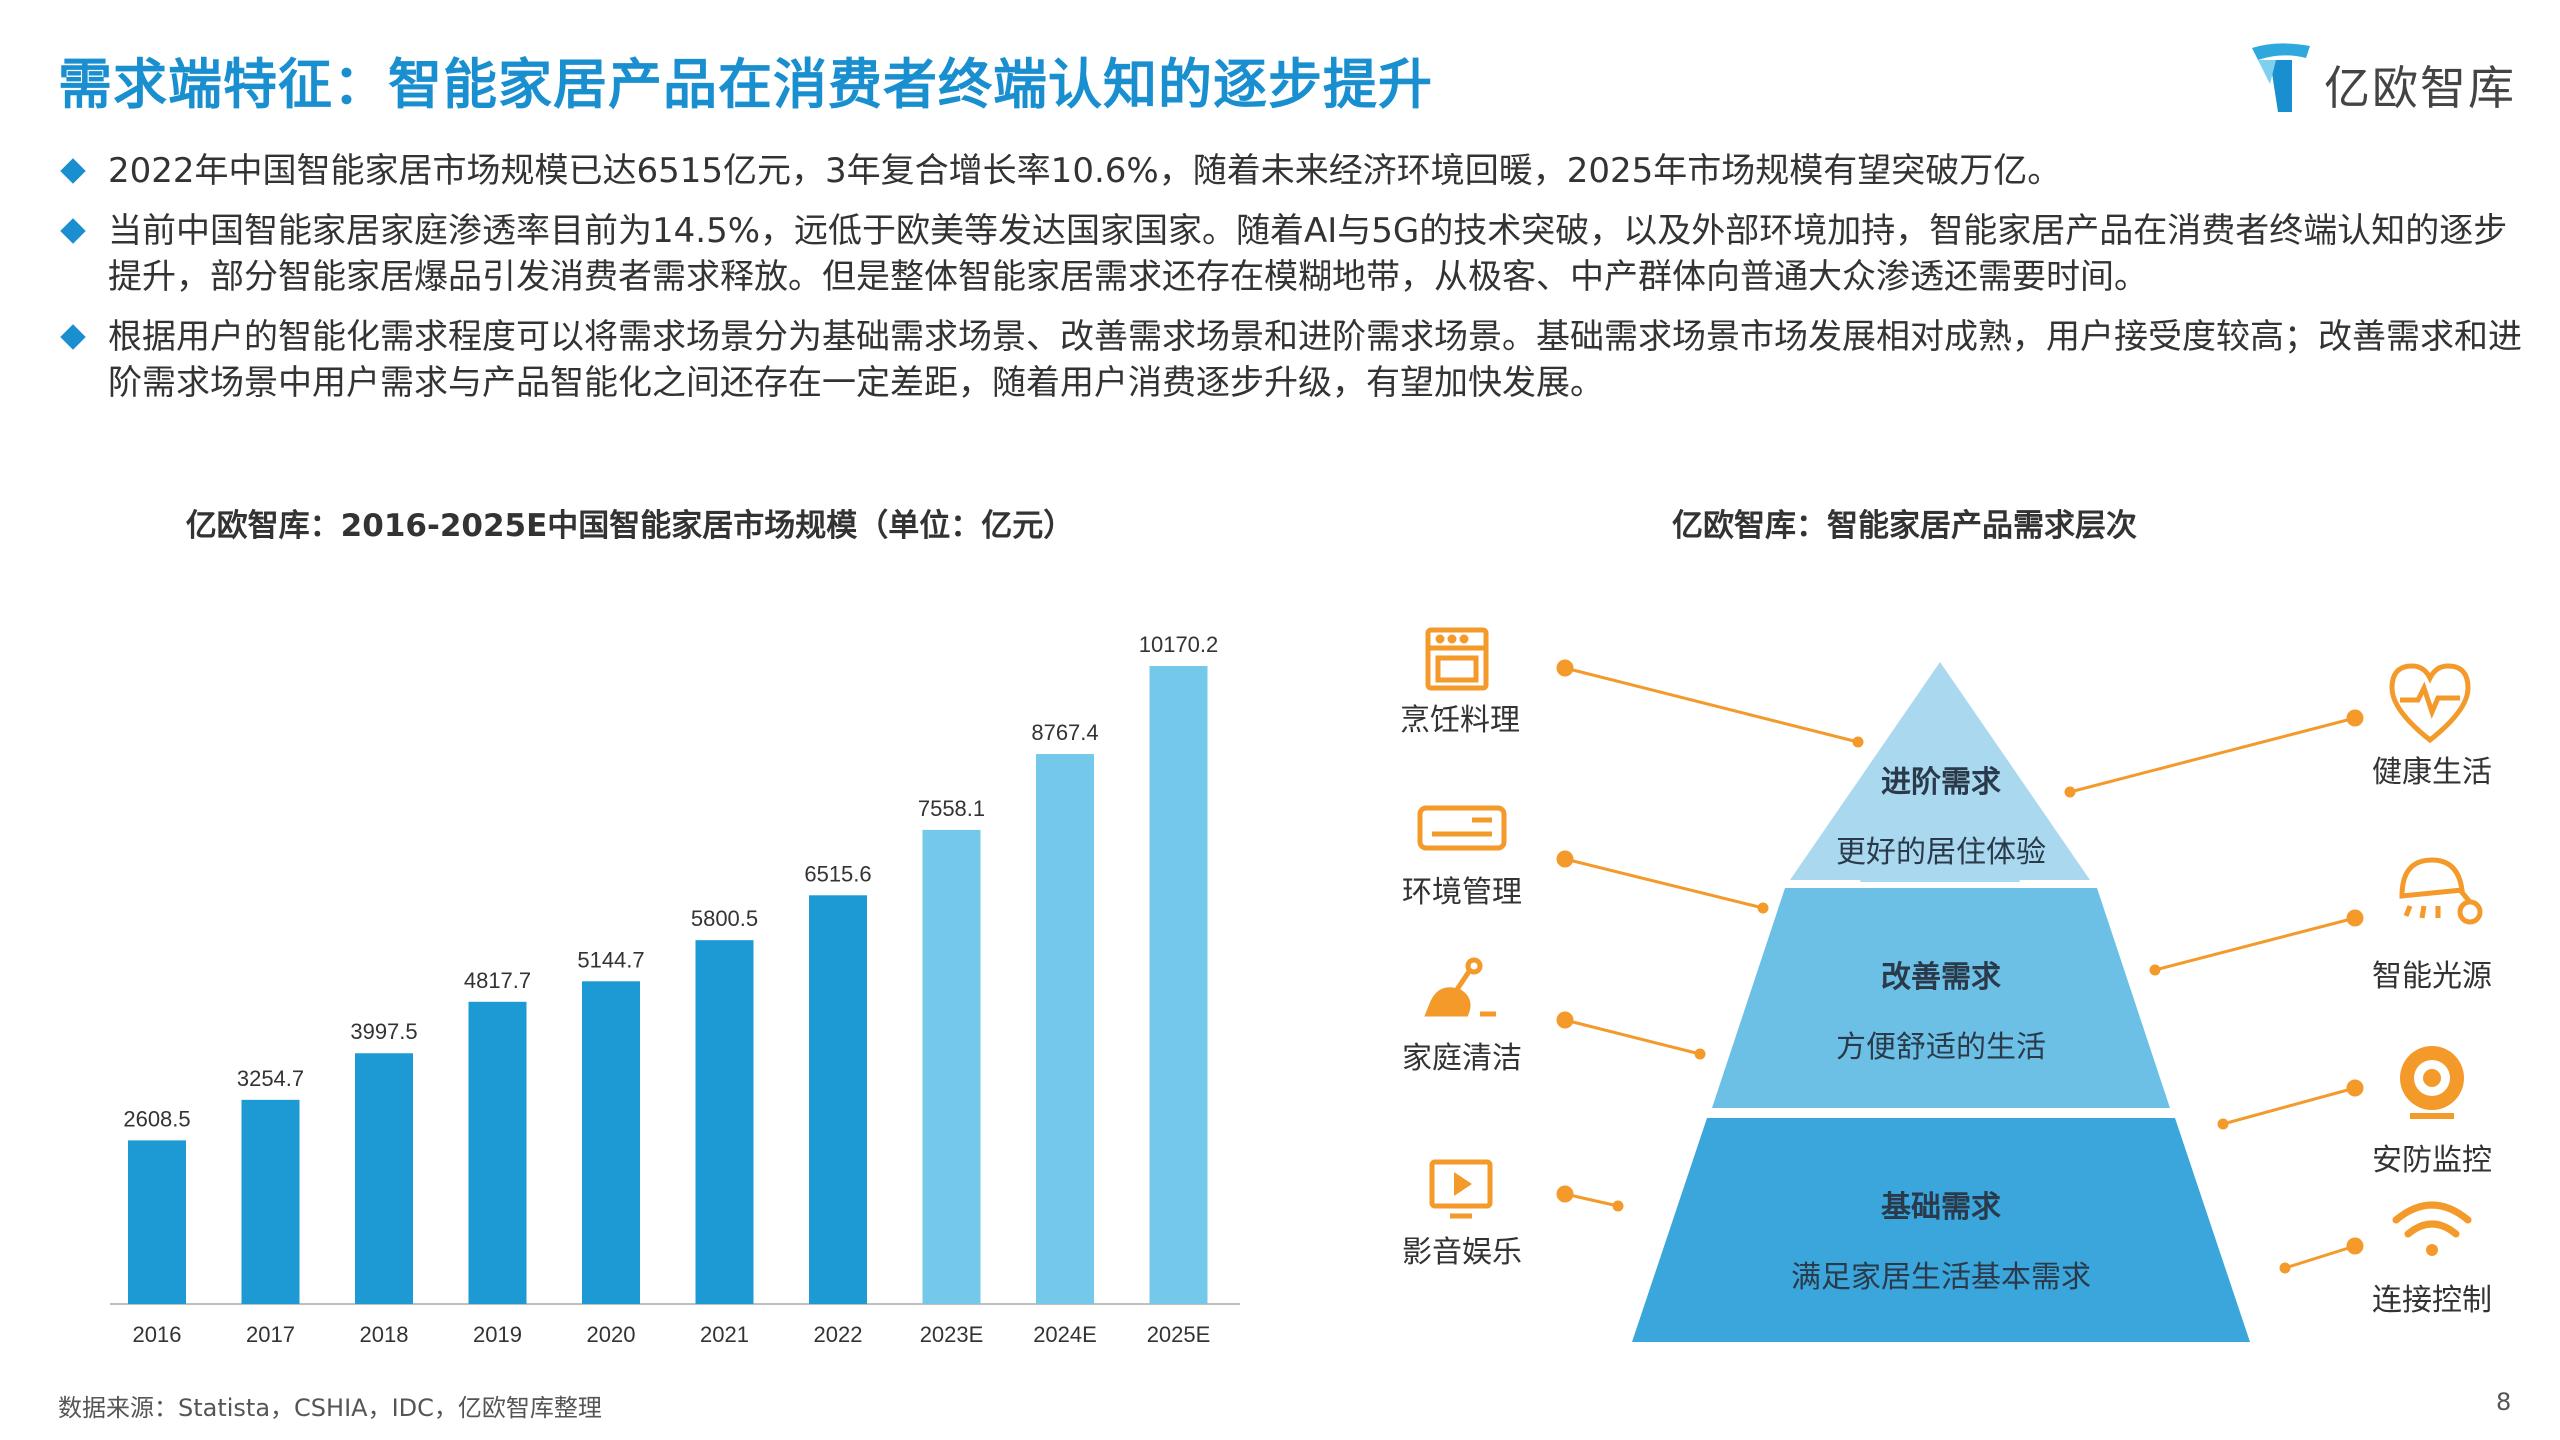  What do you see at coordinates (384, 1178) in the screenshot?
I see `bar-2018` at bounding box center [384, 1178].